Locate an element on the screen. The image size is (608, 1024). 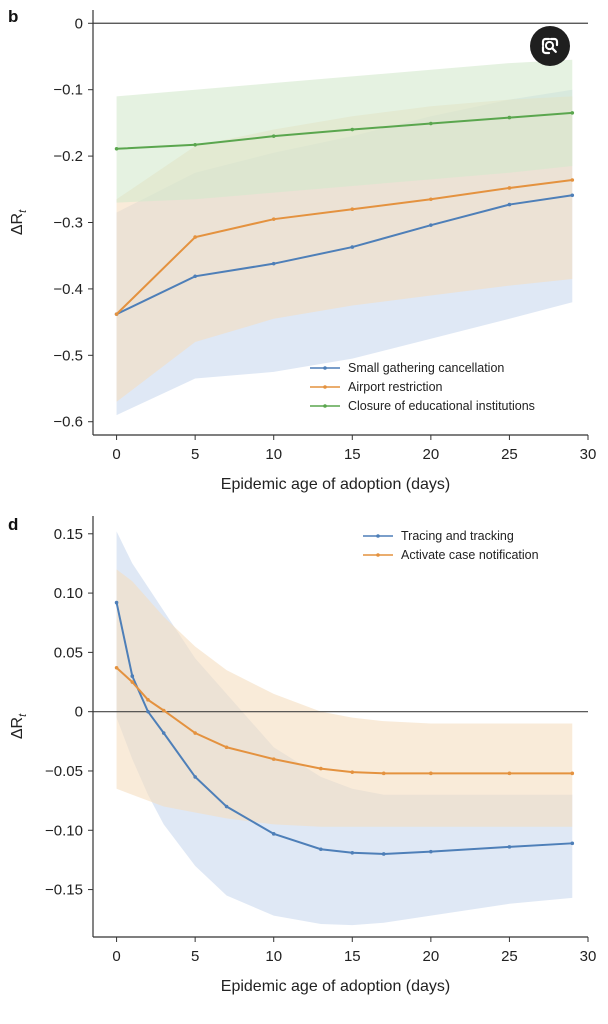
legend-entry: Airport restriction is located at coordinates (395, 387).